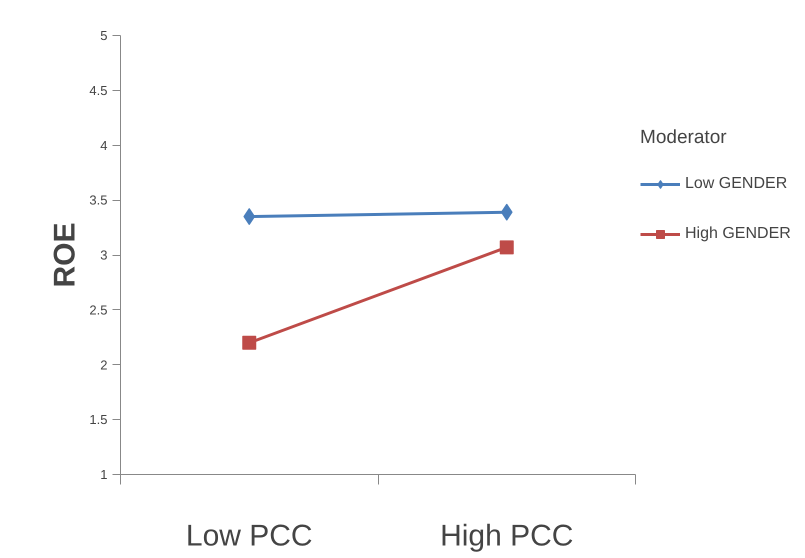 The width and height of the screenshot is (805, 558). What do you see at coordinates (249, 536) in the screenshot?
I see `x-tick-label: Low PCC` at bounding box center [249, 536].